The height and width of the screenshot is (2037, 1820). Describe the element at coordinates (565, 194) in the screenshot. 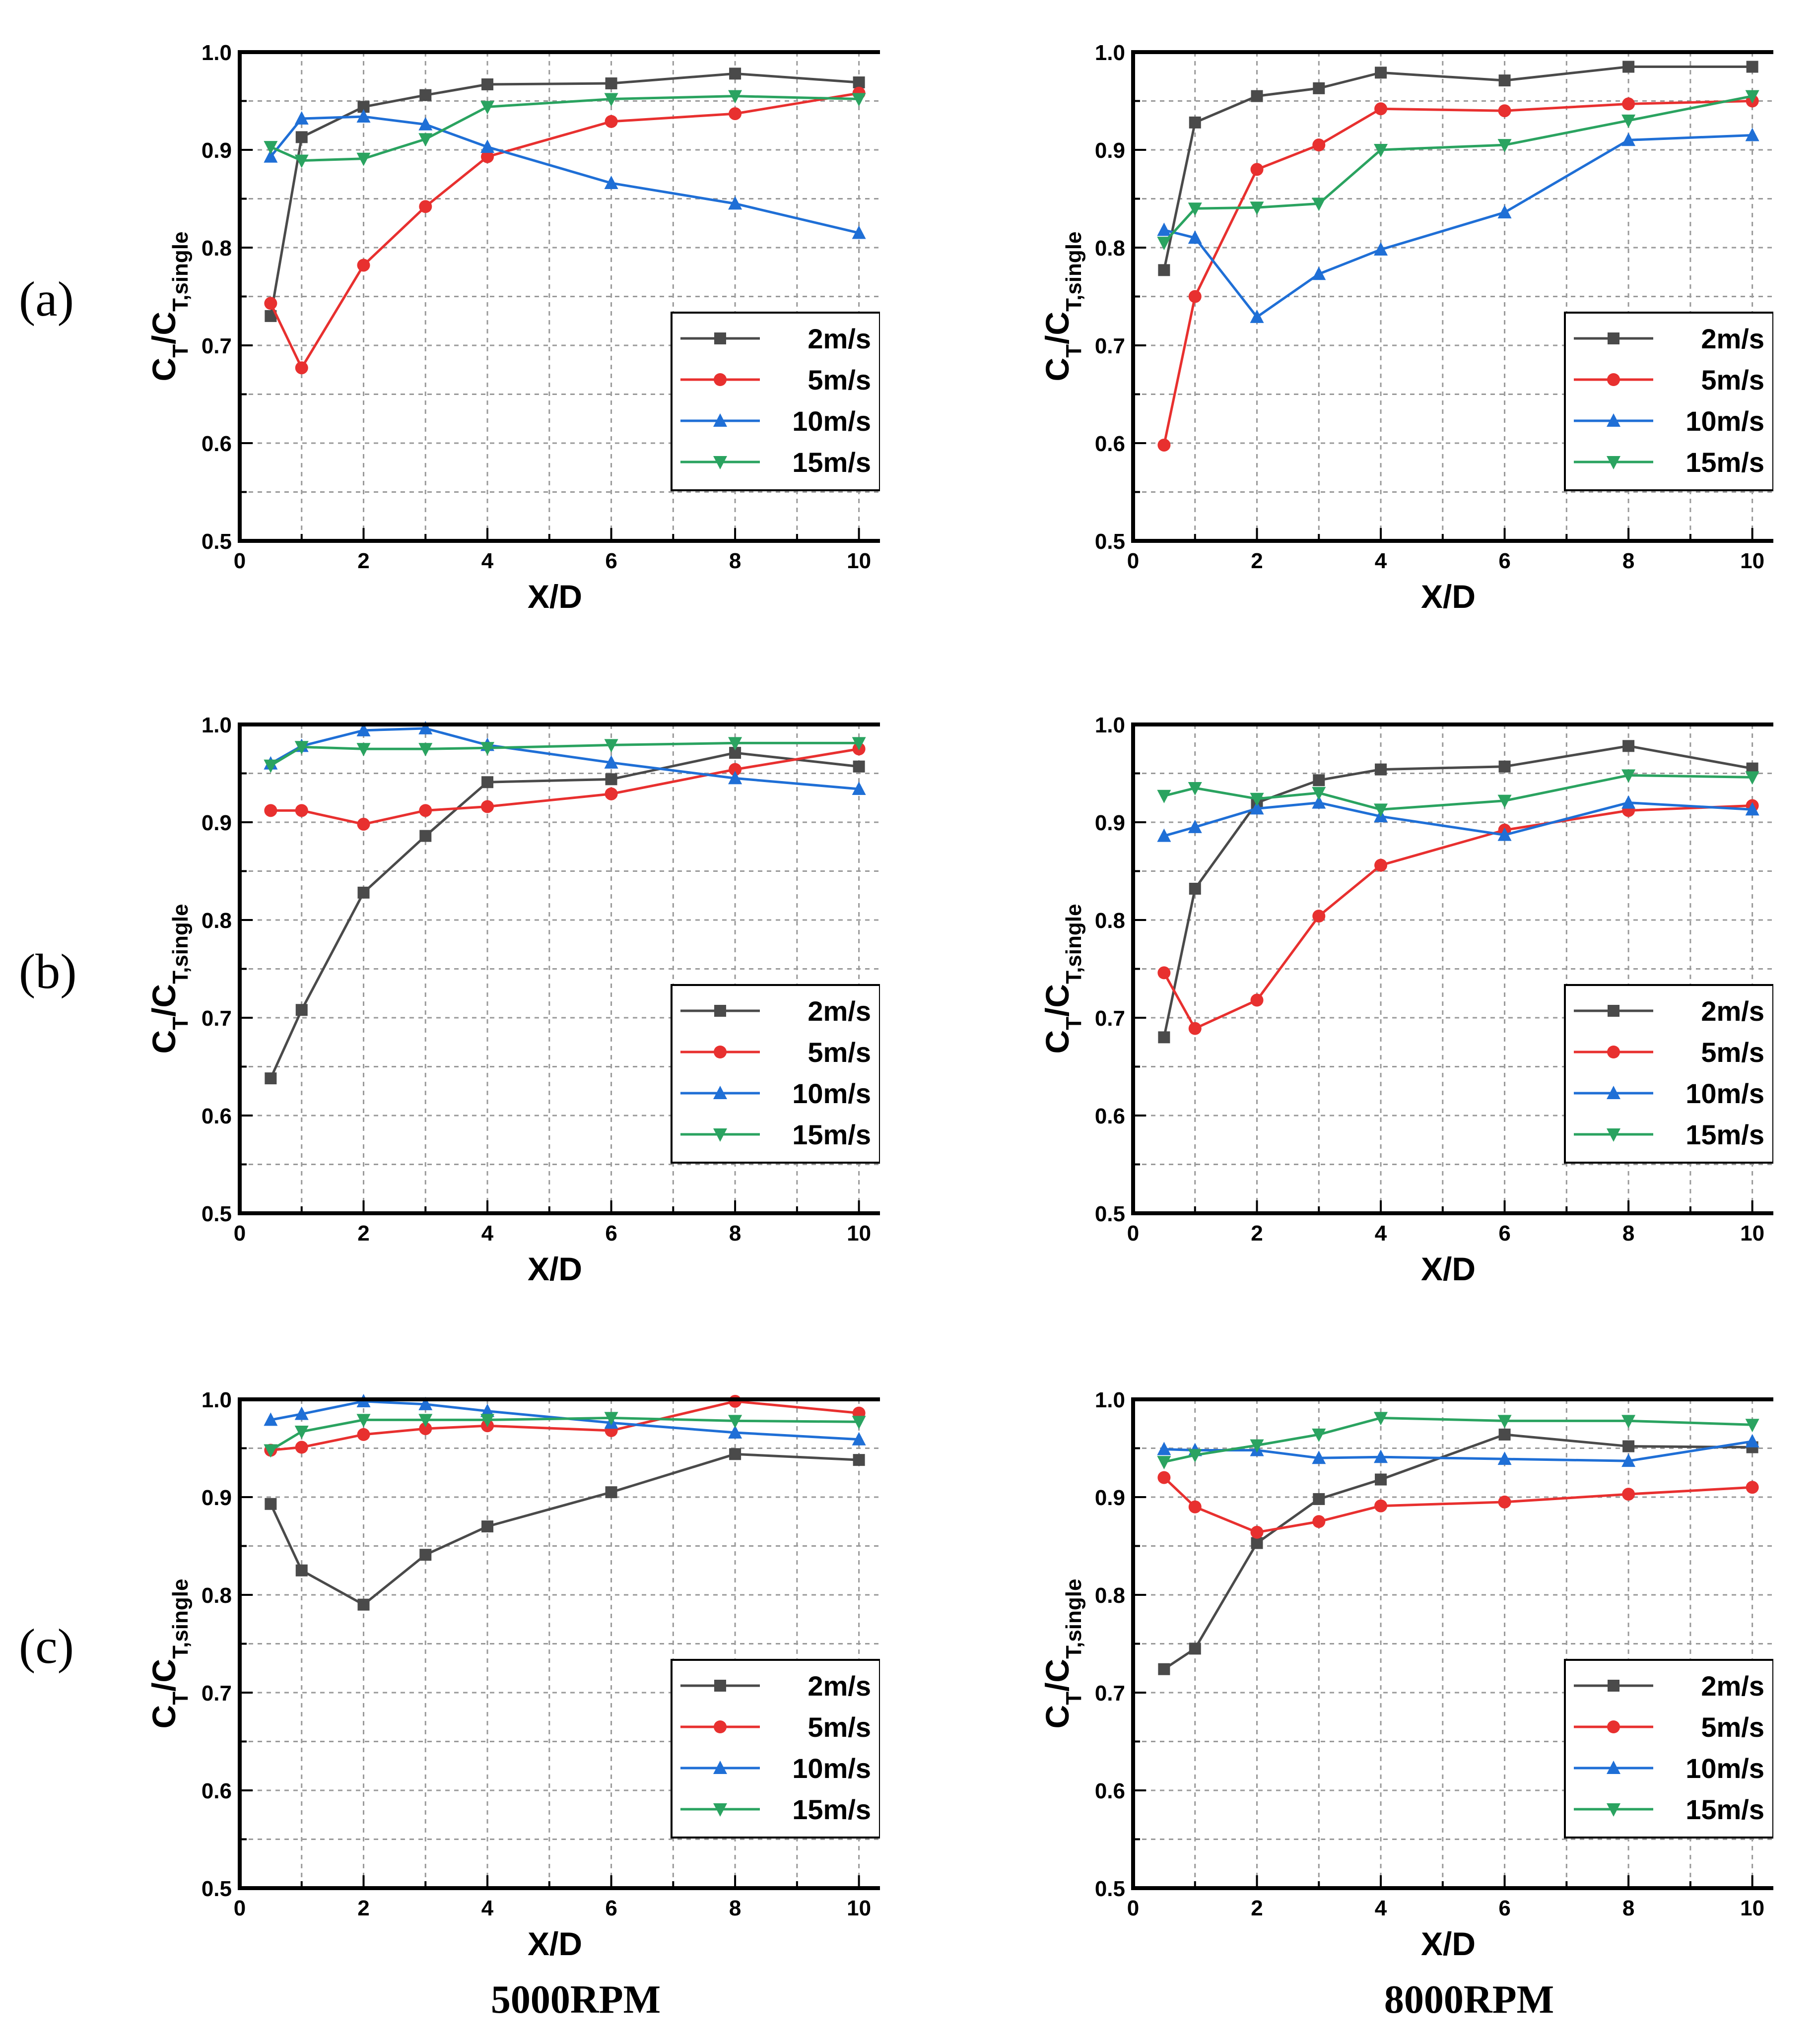

I see `series-2m/s` at that location.